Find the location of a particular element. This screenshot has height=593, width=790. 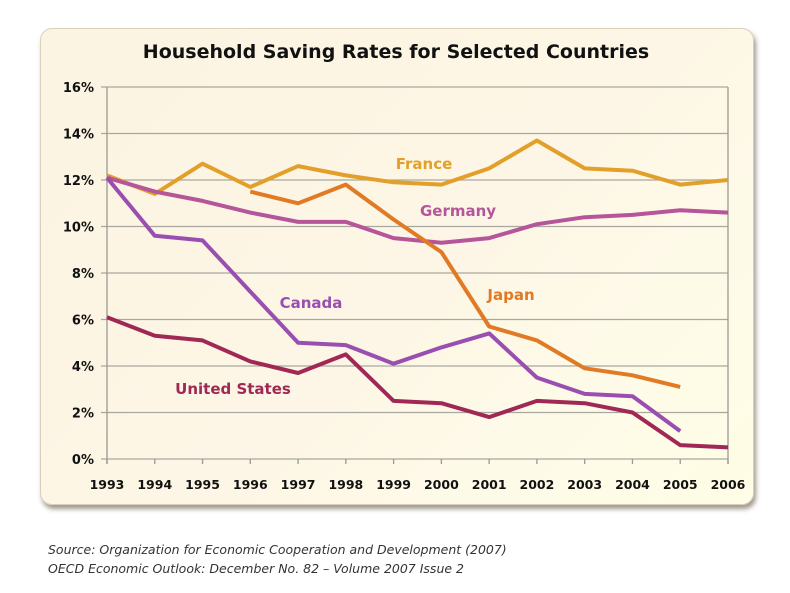

series-label-united-states: United States is located at coordinates (233, 389).